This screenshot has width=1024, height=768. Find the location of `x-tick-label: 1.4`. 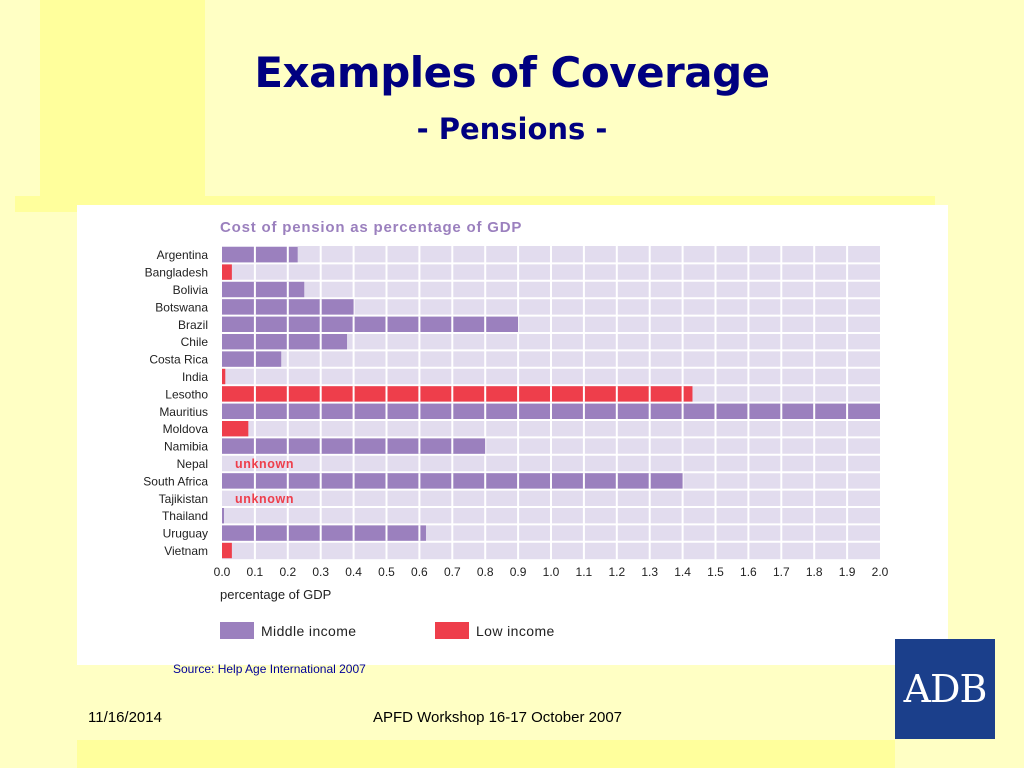

x-tick-label: 1.4 is located at coordinates (682, 572).